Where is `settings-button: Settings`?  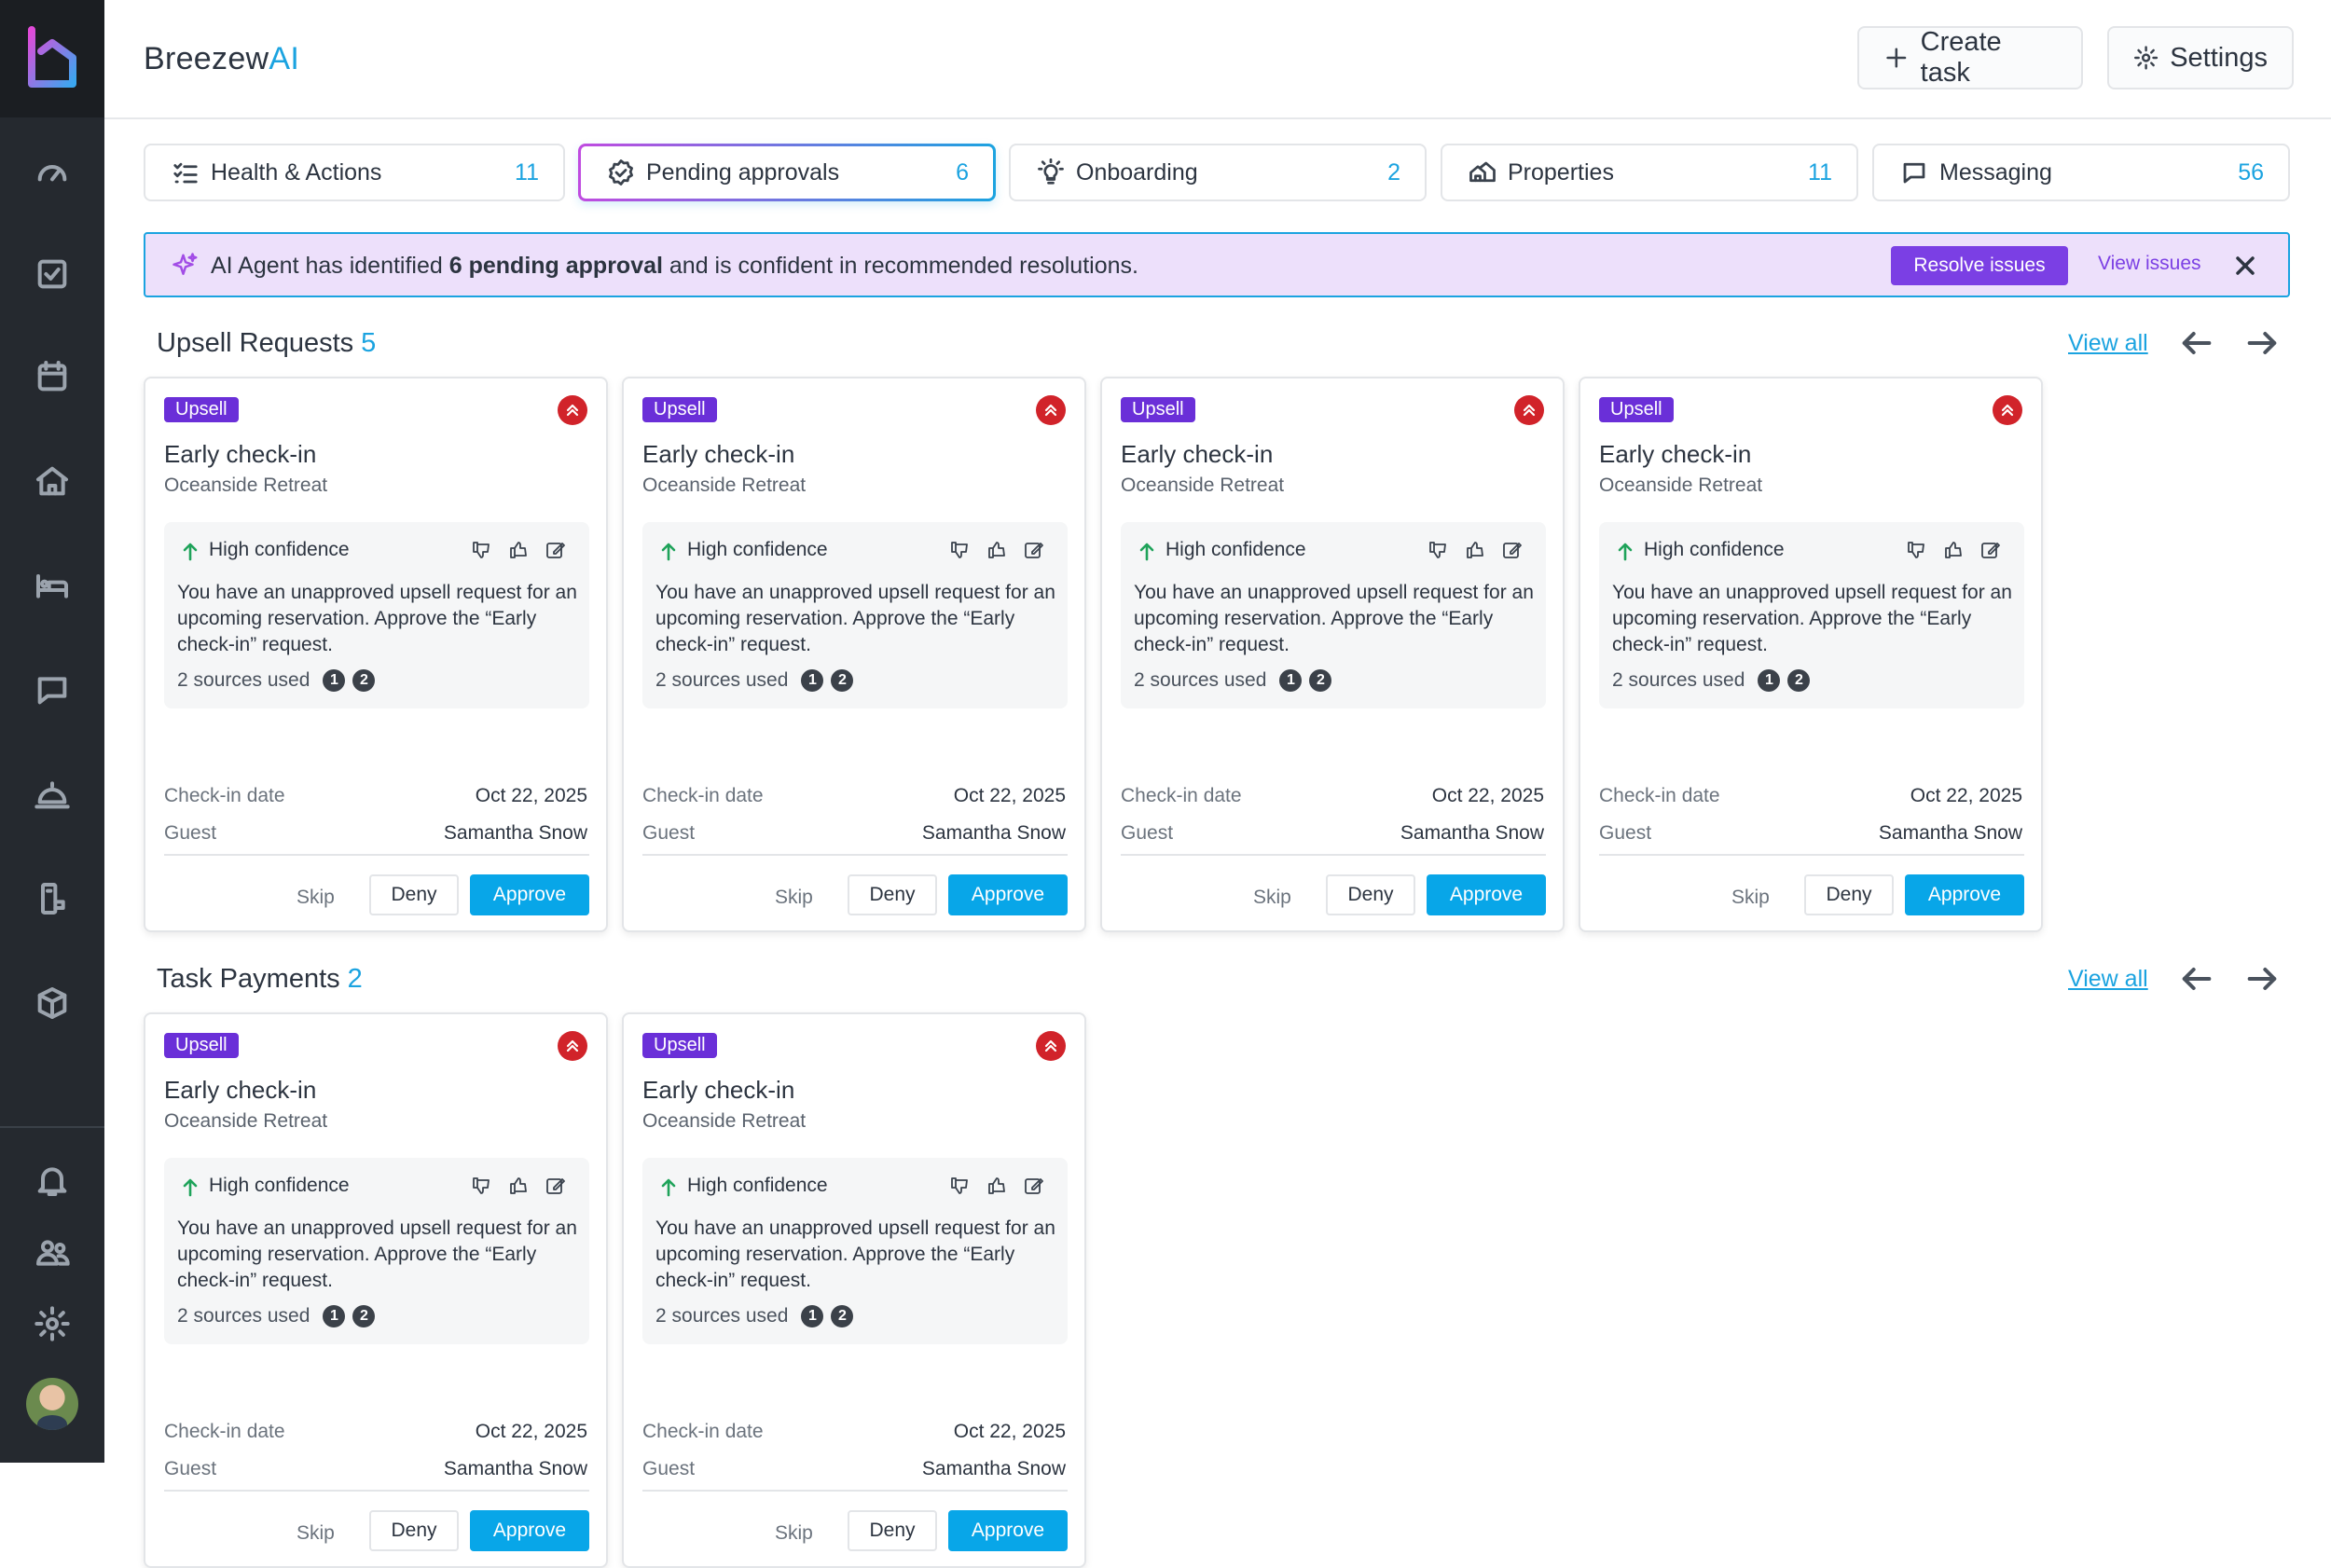
settings-button: Settings is located at coordinates (2200, 57).